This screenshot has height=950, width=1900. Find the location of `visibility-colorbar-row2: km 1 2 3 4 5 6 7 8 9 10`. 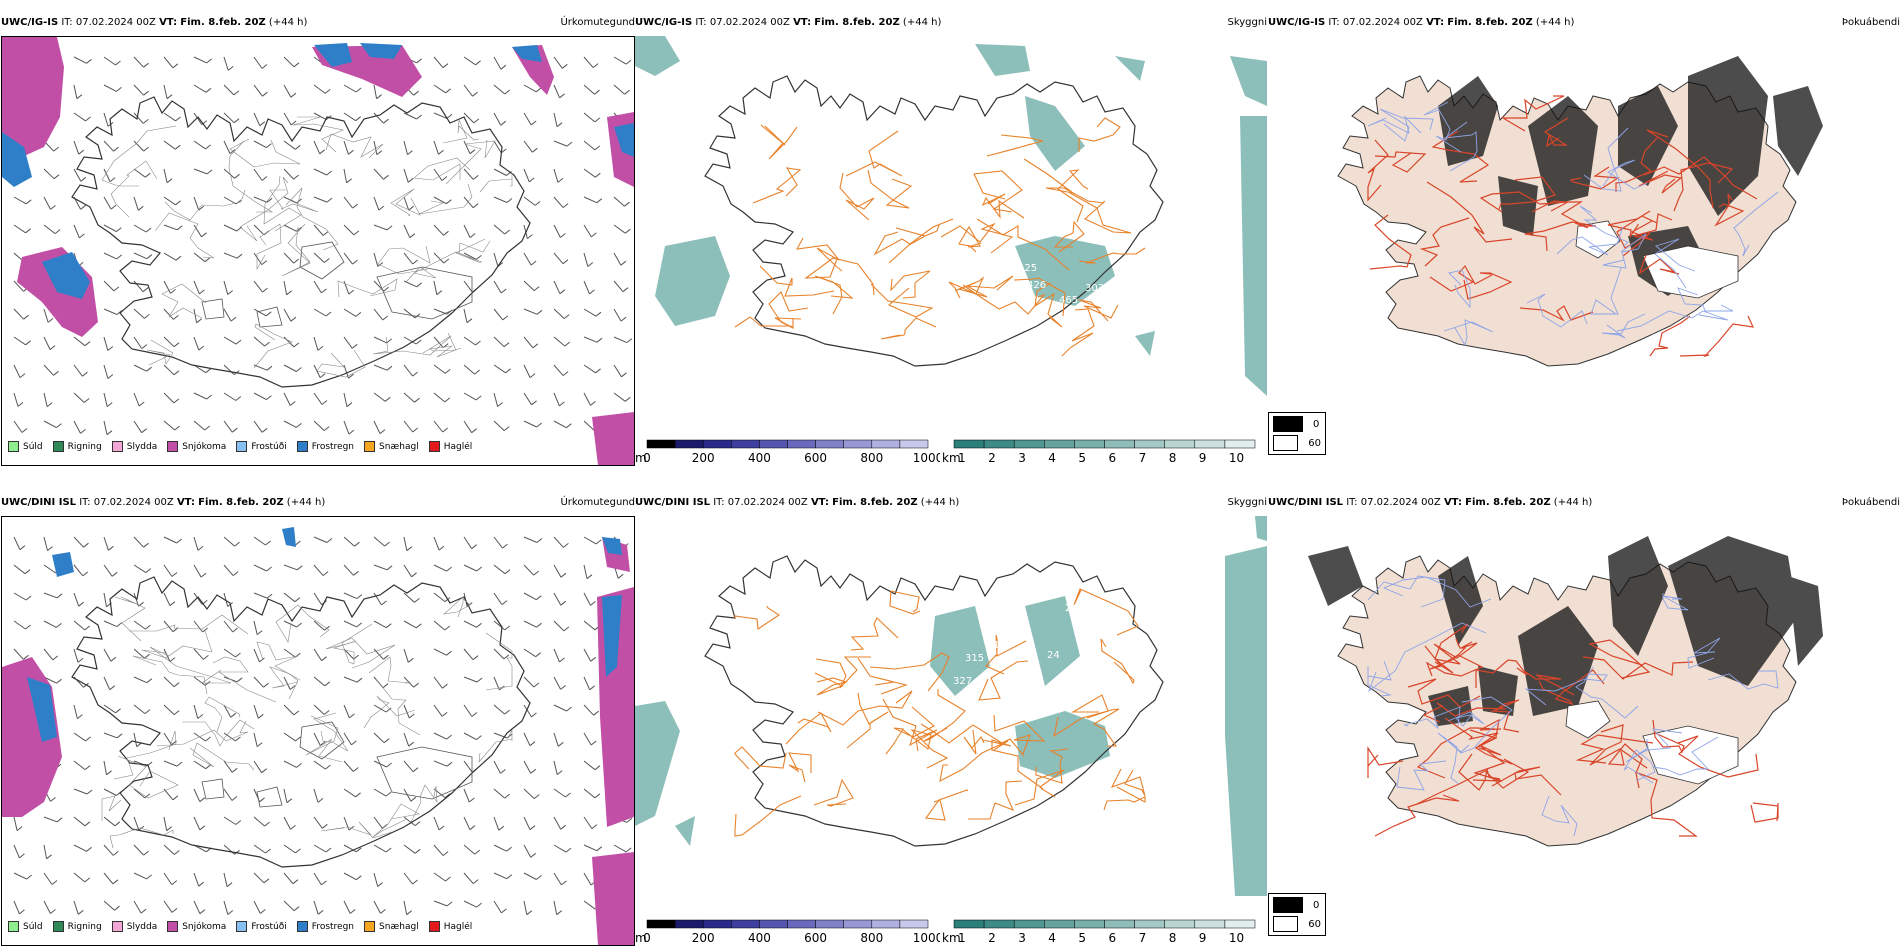

visibility-colorbar-row2: km 1 2 3 4 5 6 7 8 9 10 is located at coordinates (1104, 933).